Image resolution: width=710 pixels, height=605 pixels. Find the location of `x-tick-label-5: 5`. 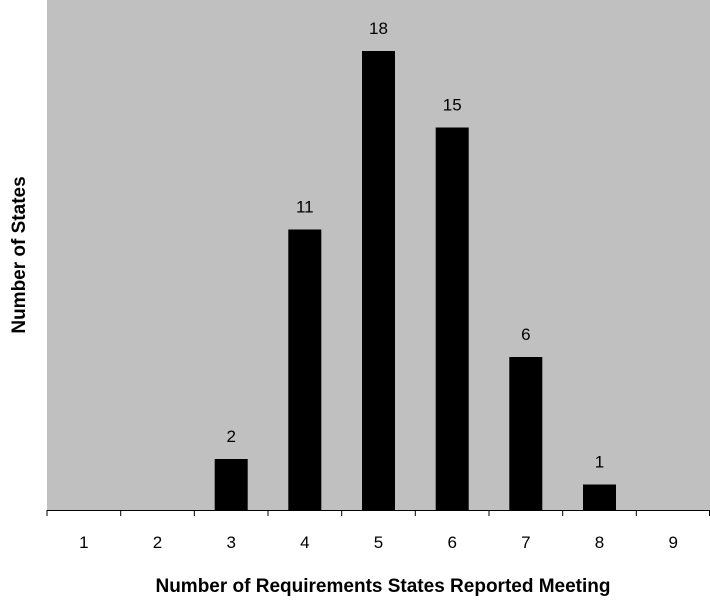

x-tick-label-5: 5 is located at coordinates (378, 542).